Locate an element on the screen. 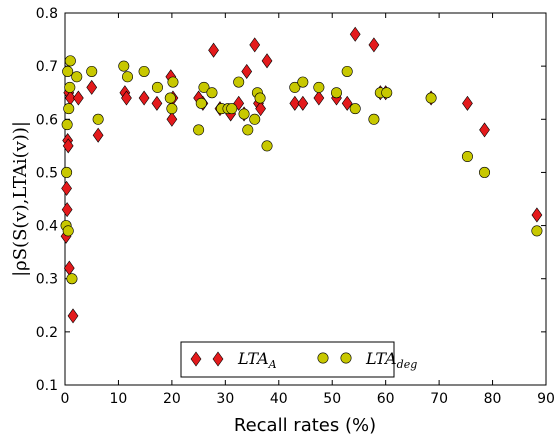 The image size is (560, 439). x-tick-label: 0 is located at coordinates (65, 399).